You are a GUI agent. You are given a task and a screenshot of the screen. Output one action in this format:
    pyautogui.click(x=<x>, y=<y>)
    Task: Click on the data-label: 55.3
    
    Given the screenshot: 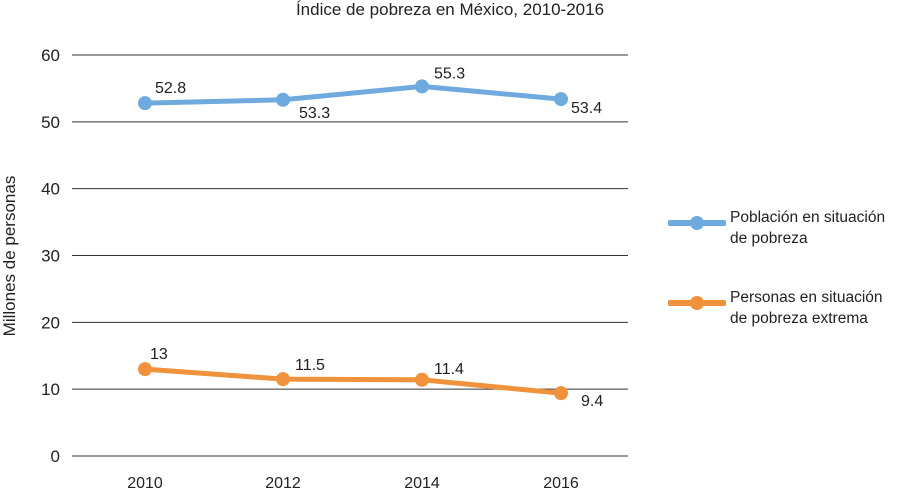 What is the action you would take?
    pyautogui.click(x=449, y=73)
    